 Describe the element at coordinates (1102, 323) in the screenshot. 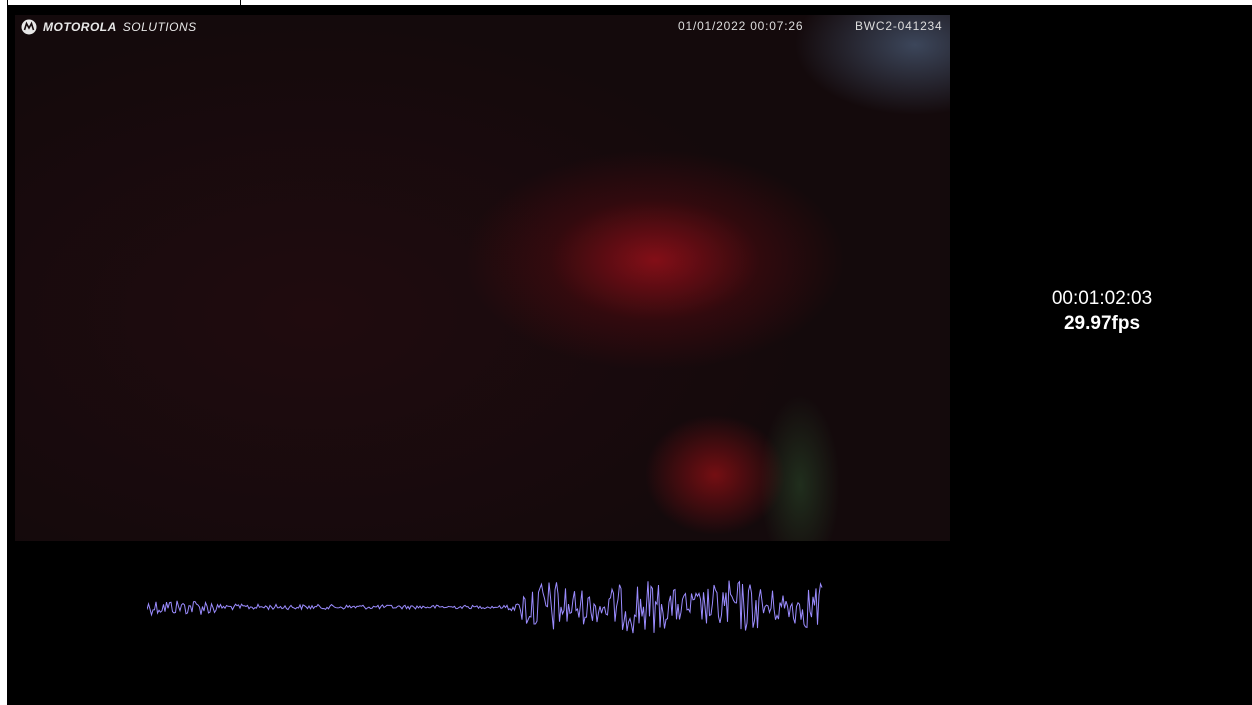

I see `frame-rate: 29.97fps` at that location.